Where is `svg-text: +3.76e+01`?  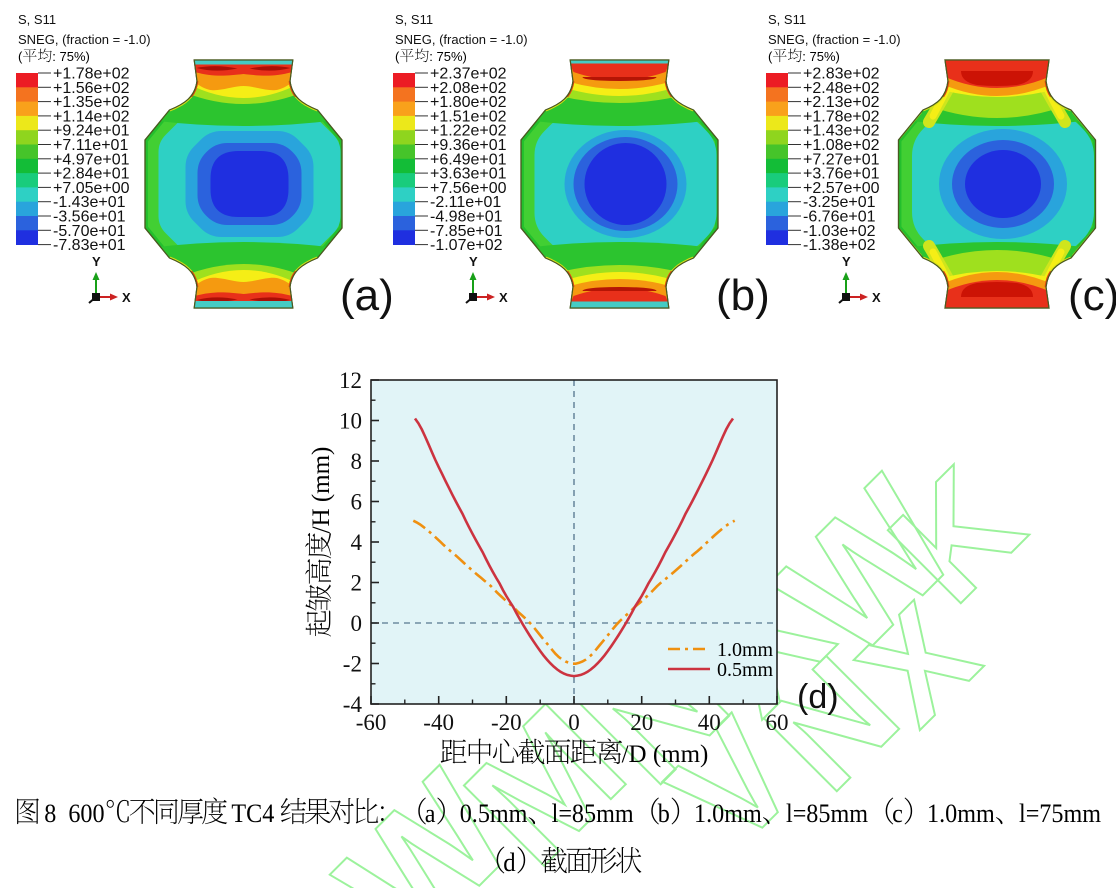
svg-text: +3.76e+01 is located at coordinates (841, 174).